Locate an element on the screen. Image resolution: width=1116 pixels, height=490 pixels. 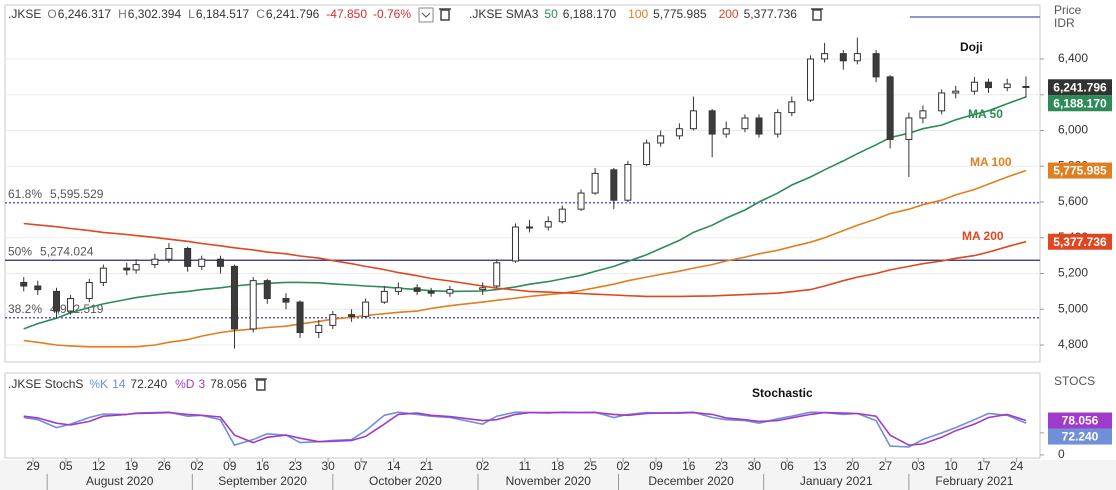
month-label: November 2020 is located at coordinates (549, 481).